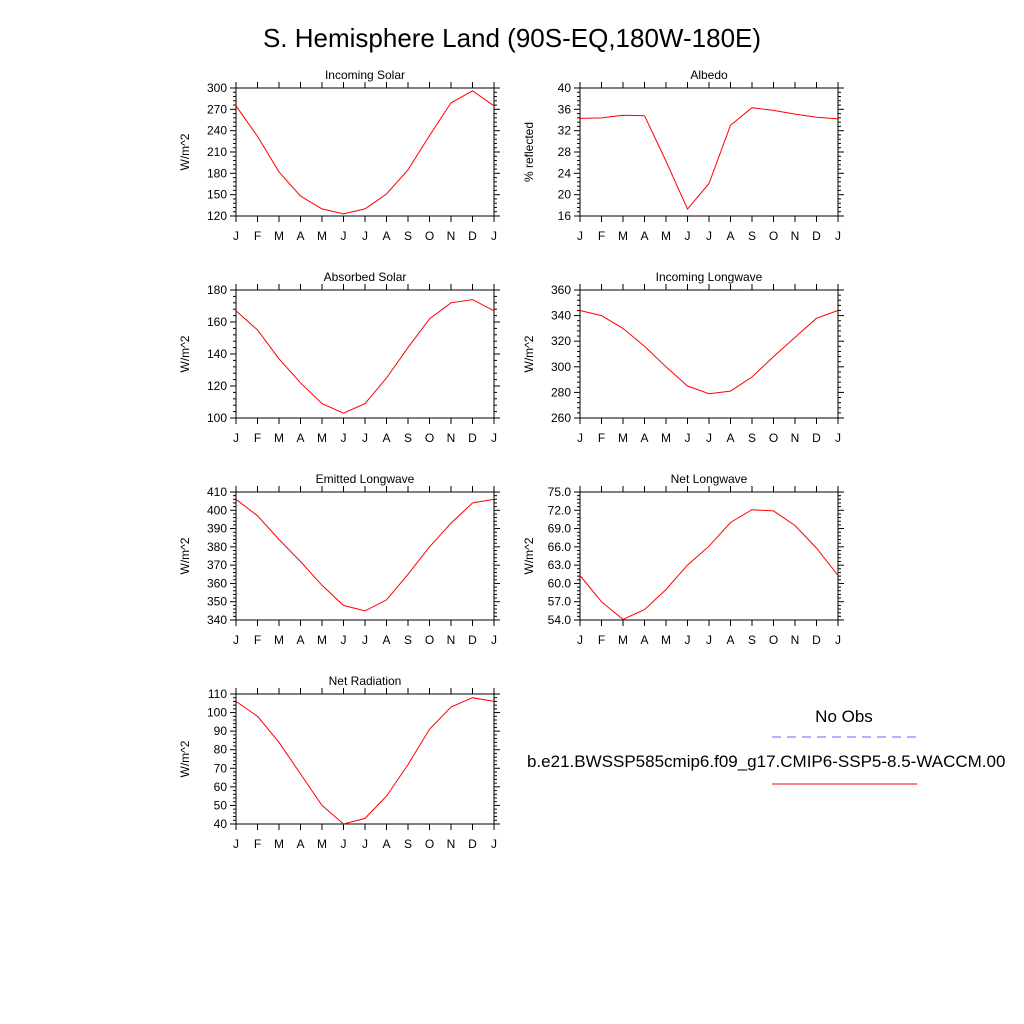 This screenshot has width=1024, height=1024. Describe the element at coordinates (560, 583) in the screenshot. I see `y-tick-label: 60.0` at that location.